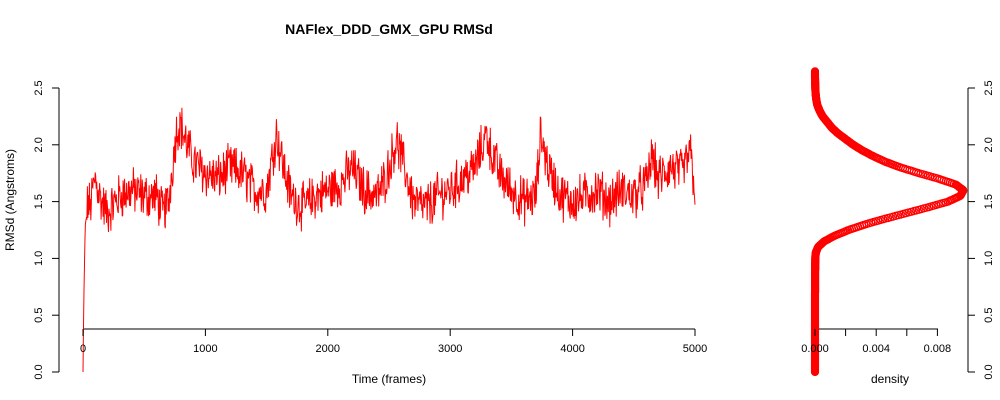 This screenshot has height=400, width=1000. Describe the element at coordinates (989, 315) in the screenshot. I see `density-y-tick-label: 0.5` at that location.